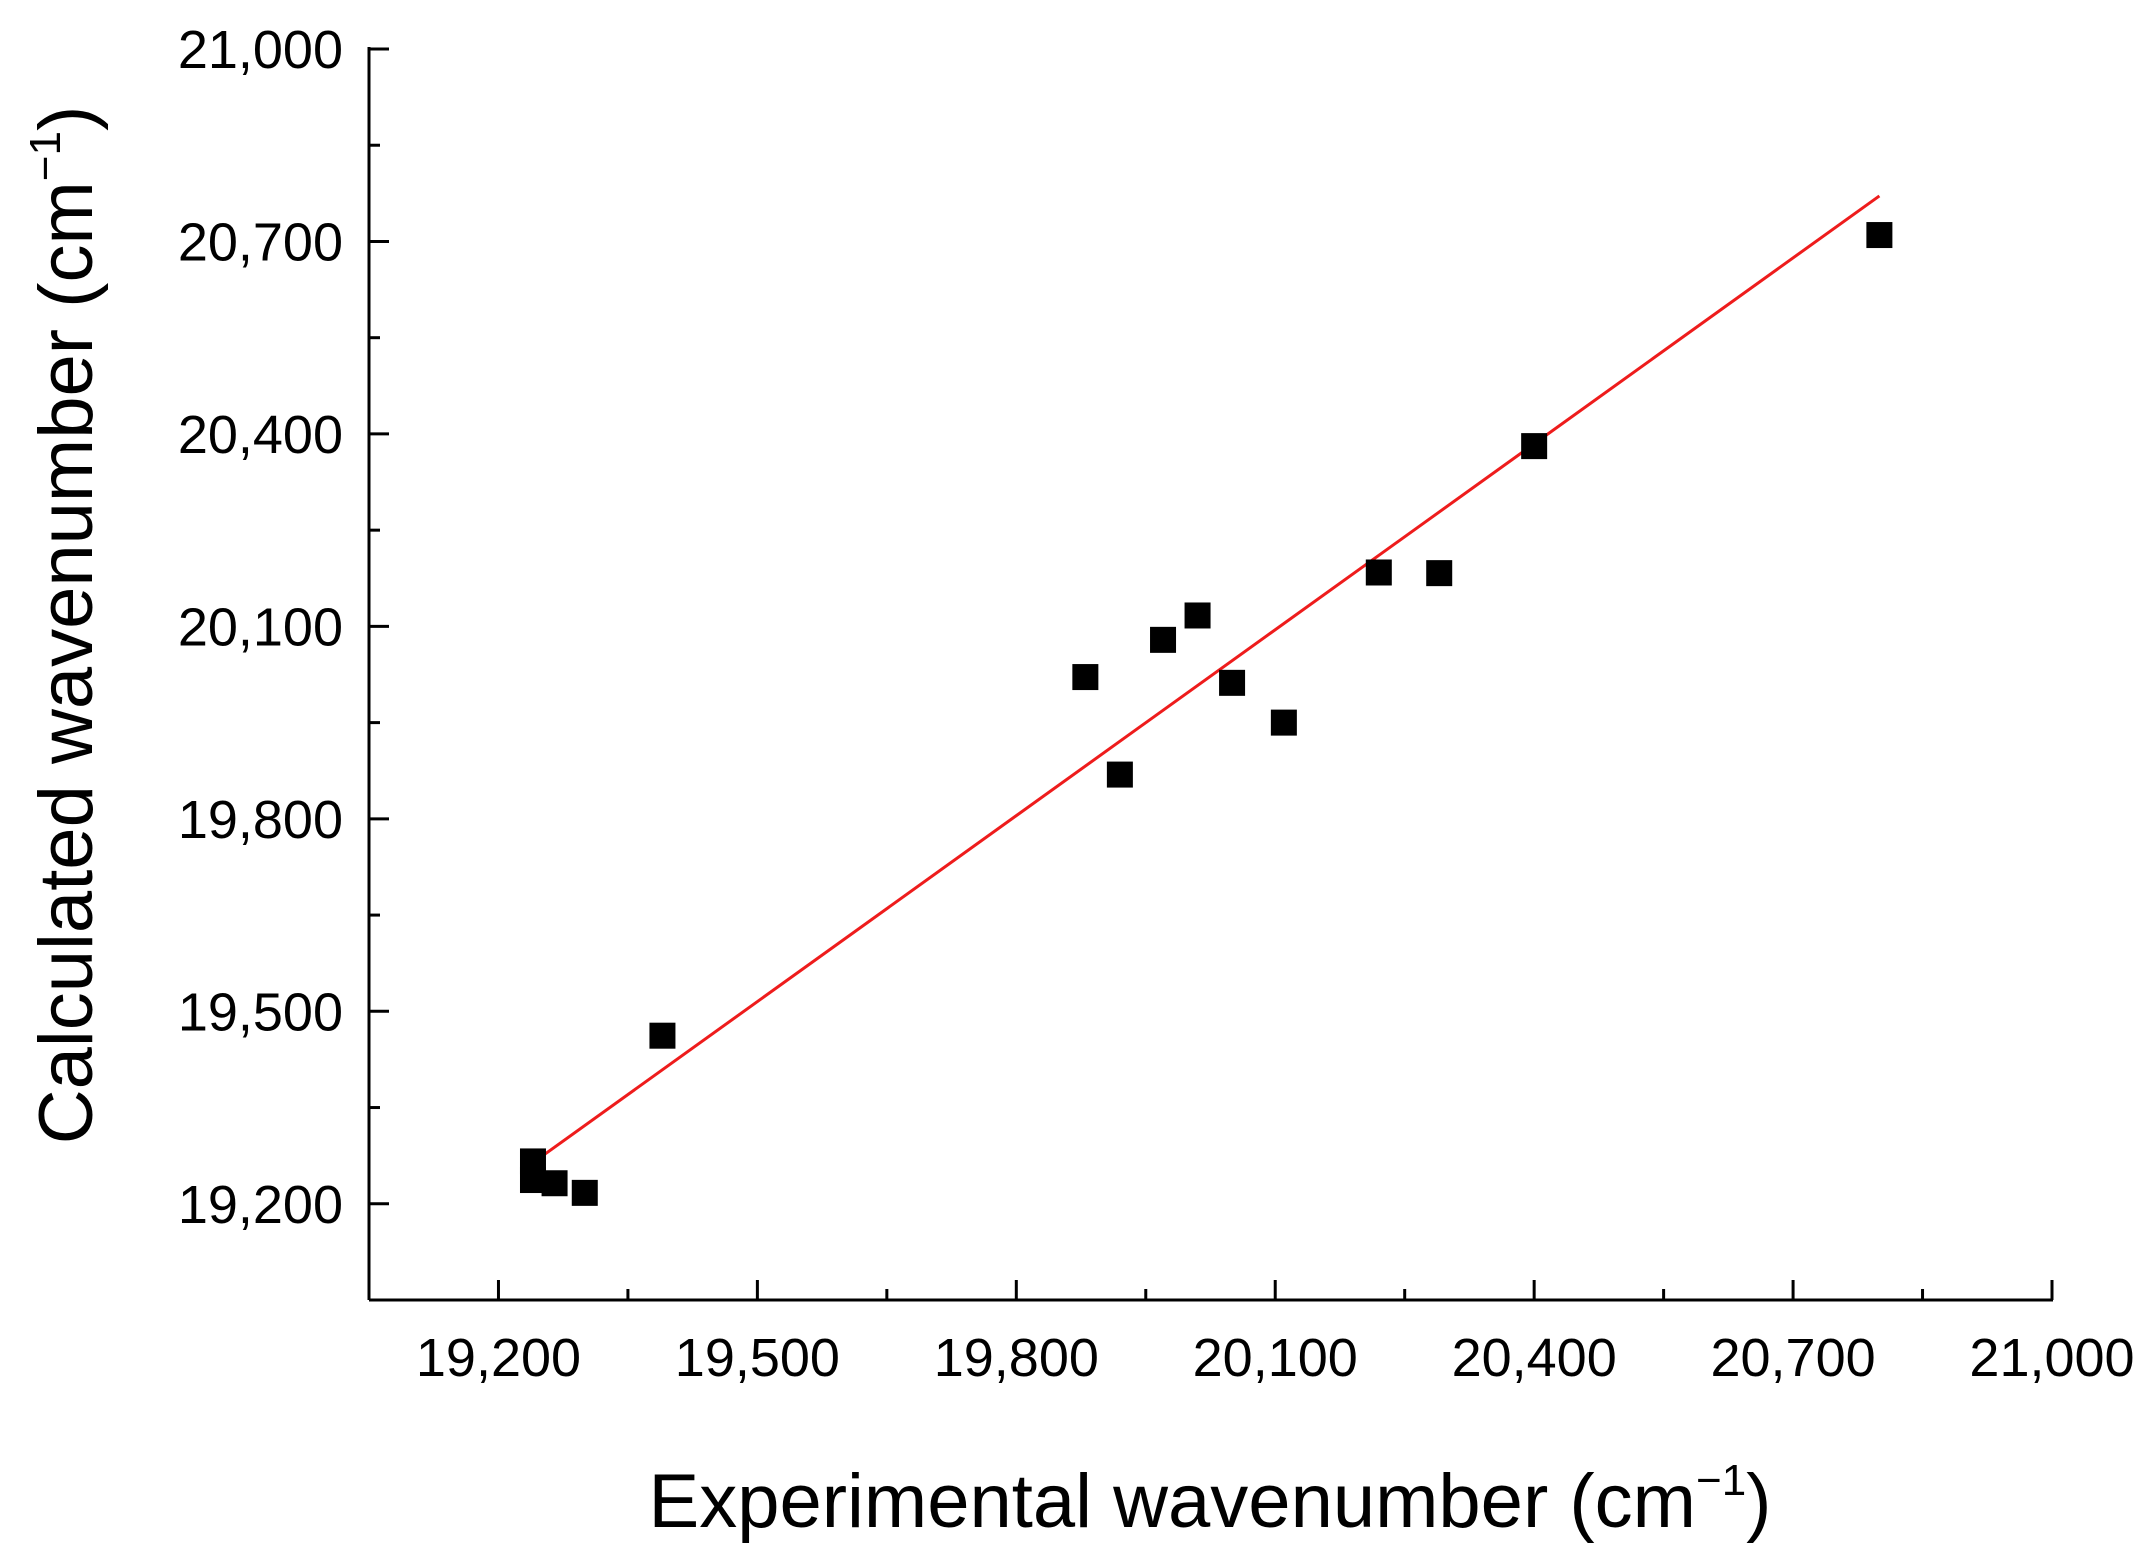 The image size is (2151, 1562). What do you see at coordinates (757, 1358) in the screenshot?
I see `x-tick-label: 19,500` at bounding box center [757, 1358].